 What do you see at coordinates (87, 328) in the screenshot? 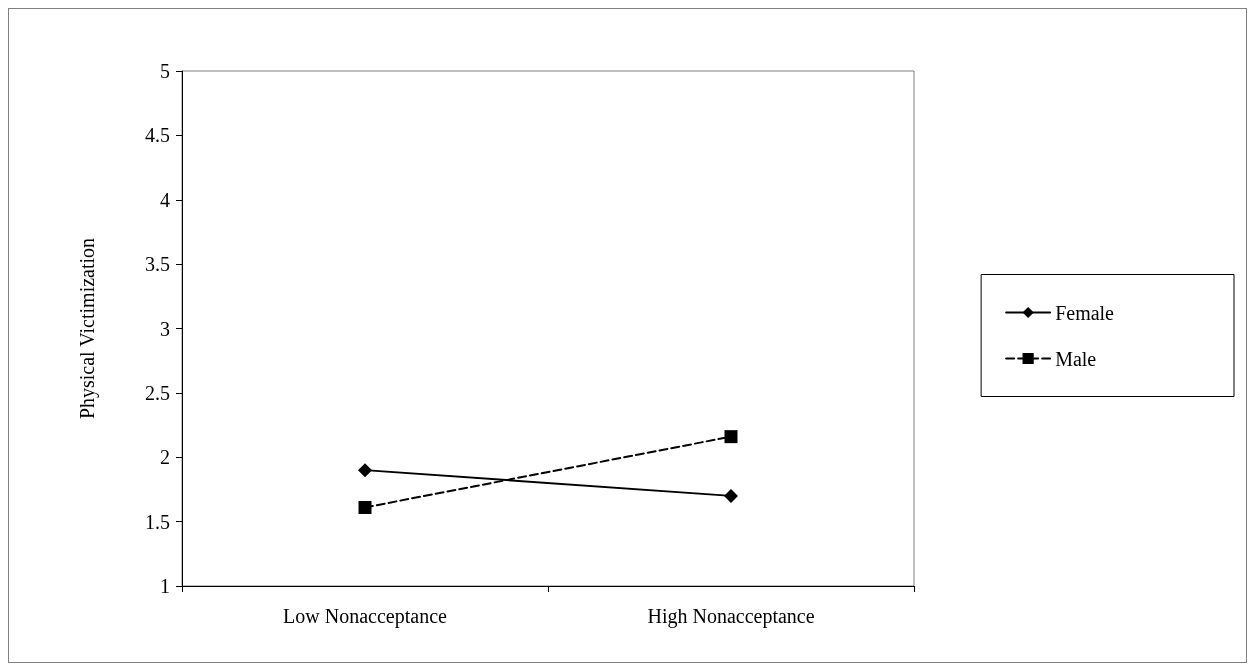
I see `y-axis-title: Physical Victimization` at bounding box center [87, 328].